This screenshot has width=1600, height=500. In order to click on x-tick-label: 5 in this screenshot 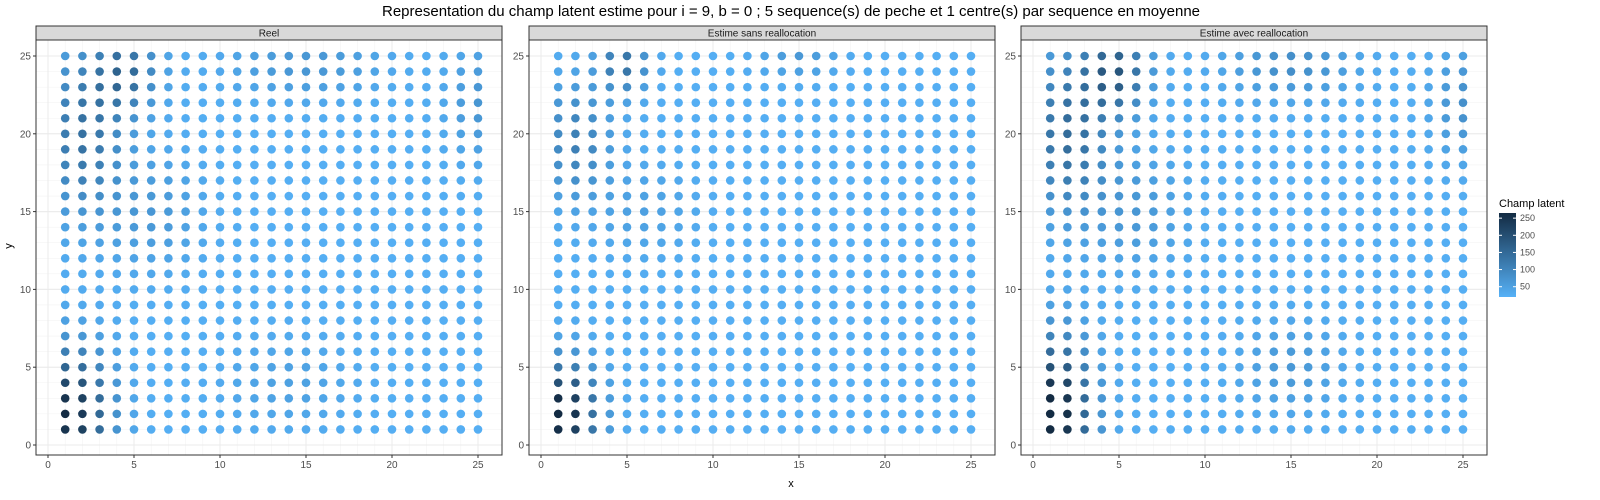, I will do `click(627, 465)`.